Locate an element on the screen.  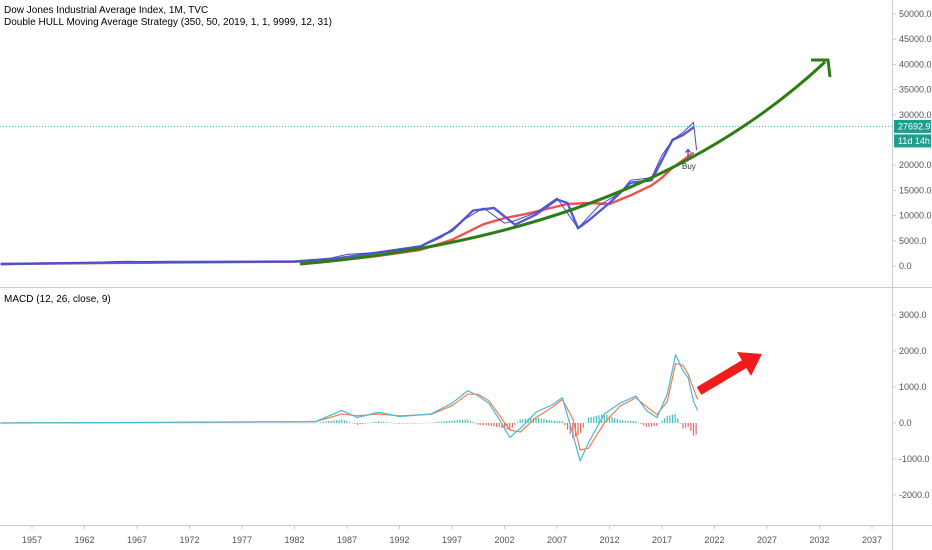
macd-label: MACD (12, 26, close, 9) is located at coordinates (57, 299).